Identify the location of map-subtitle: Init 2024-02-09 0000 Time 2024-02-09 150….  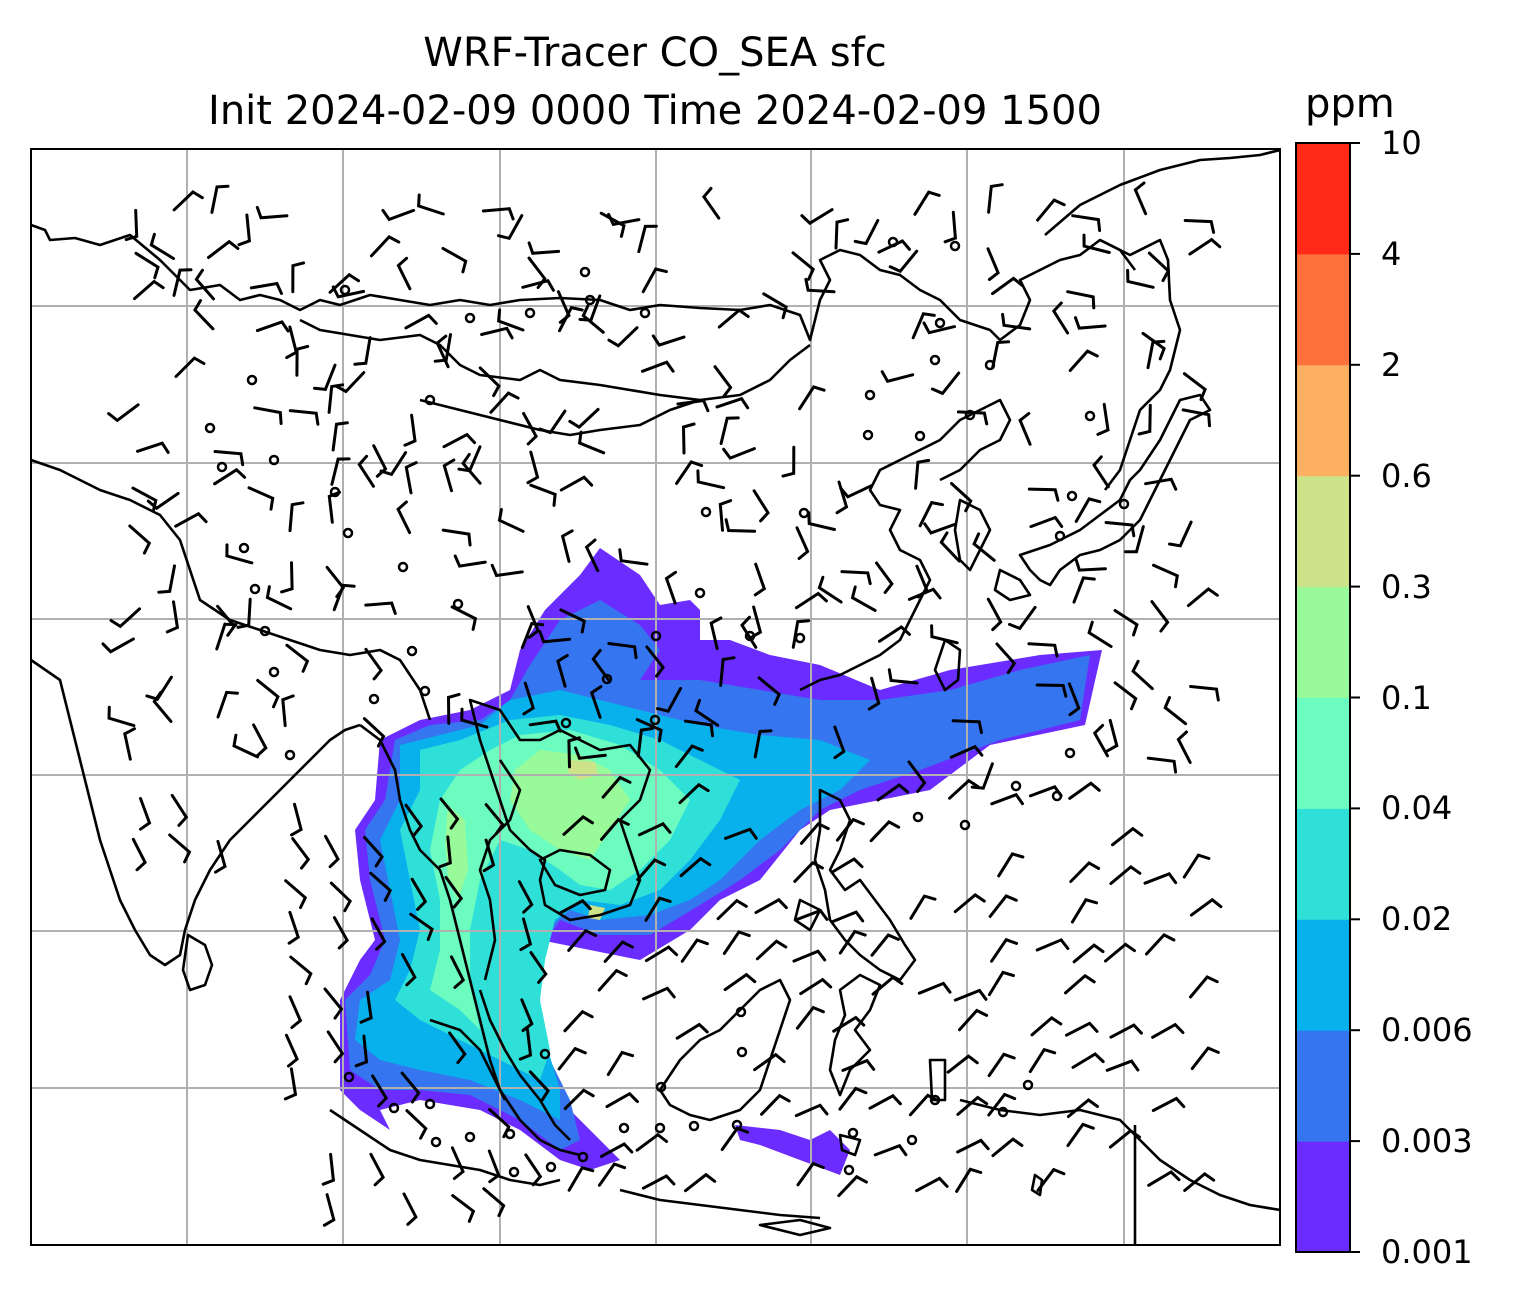
(655, 111).